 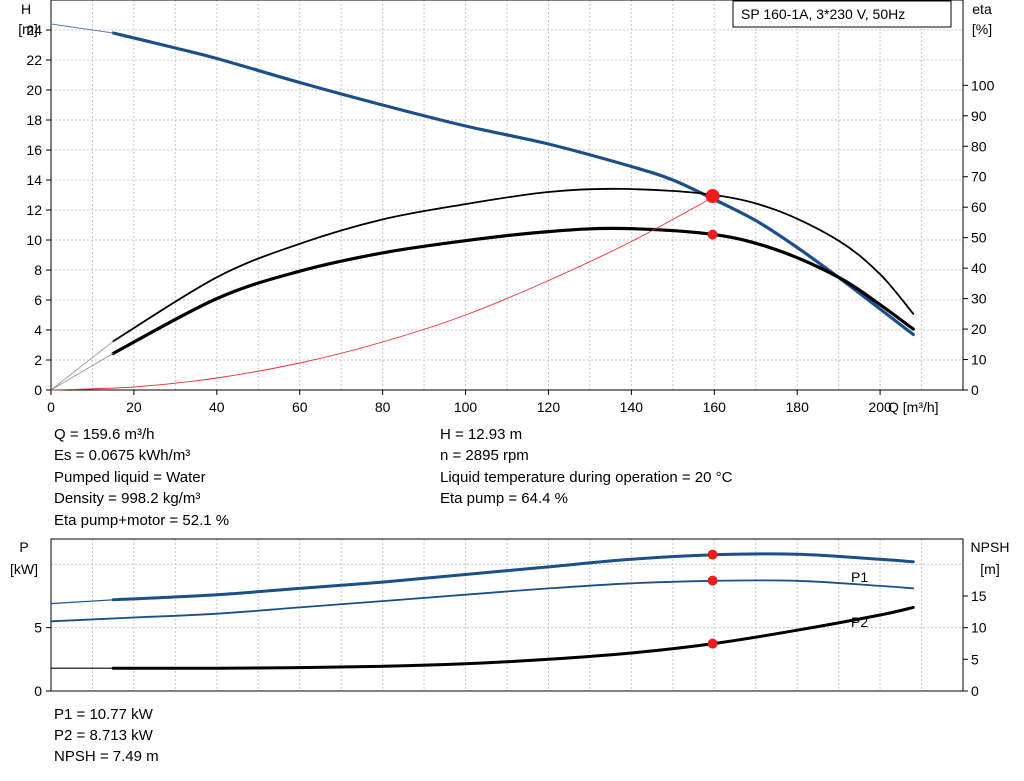 I want to click on y-right-tick-label: 60, so click(x=979, y=207).